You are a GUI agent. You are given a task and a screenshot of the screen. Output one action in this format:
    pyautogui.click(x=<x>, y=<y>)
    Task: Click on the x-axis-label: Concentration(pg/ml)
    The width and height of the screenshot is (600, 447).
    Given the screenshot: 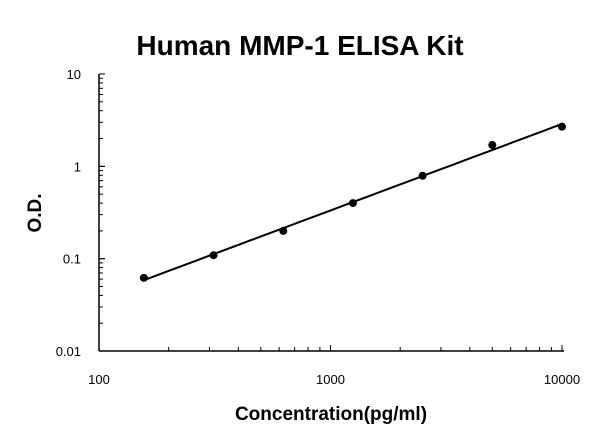 What is the action you would take?
    pyautogui.click(x=331, y=414)
    